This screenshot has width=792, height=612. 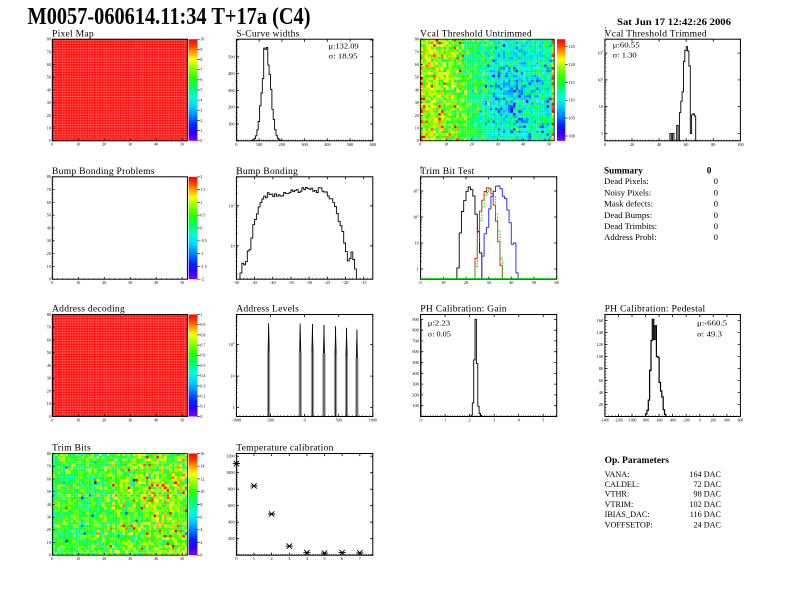 I want to click on svg-text: 0.5, so click(x=202, y=215).